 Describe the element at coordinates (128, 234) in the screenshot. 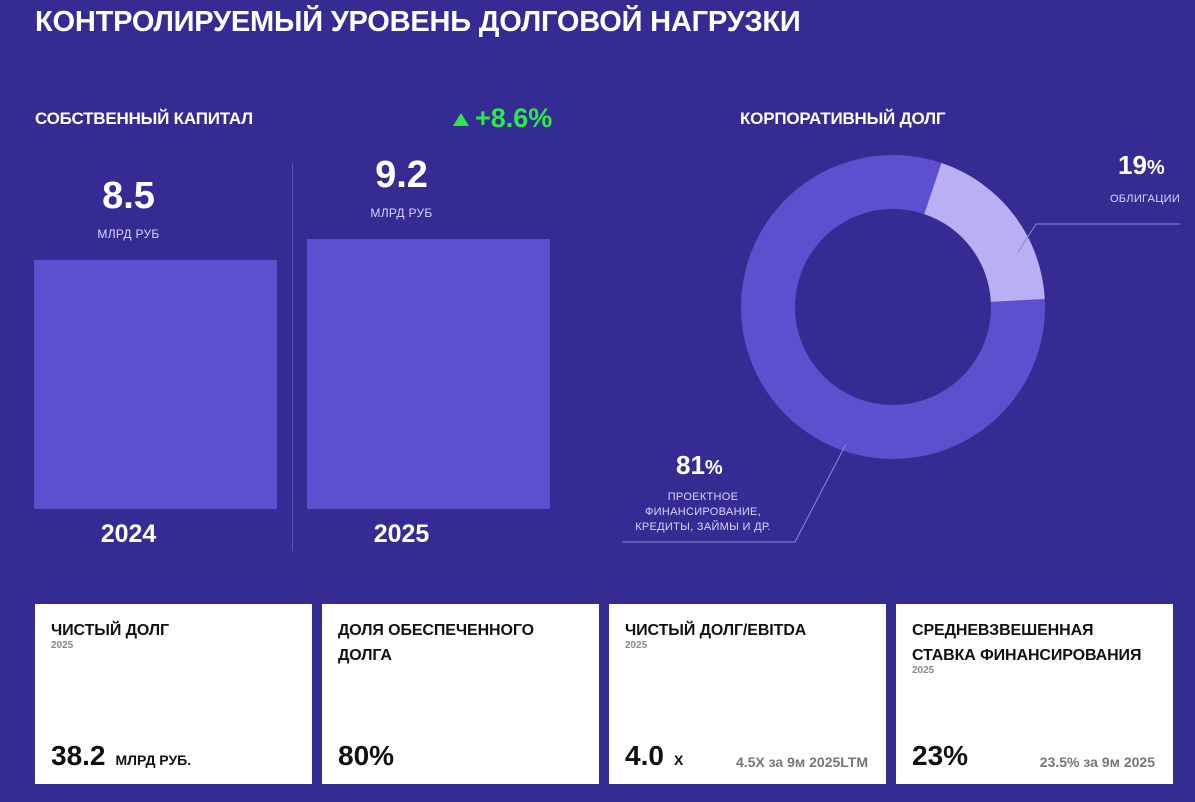

I see `bar-unit-2024: МЛРД РУБ` at that location.